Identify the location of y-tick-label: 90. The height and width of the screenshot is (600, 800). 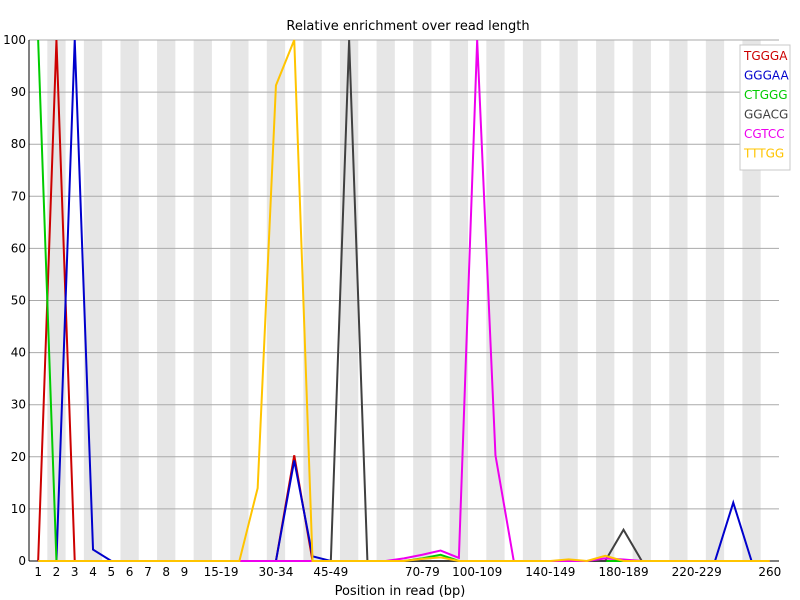
(18, 92).